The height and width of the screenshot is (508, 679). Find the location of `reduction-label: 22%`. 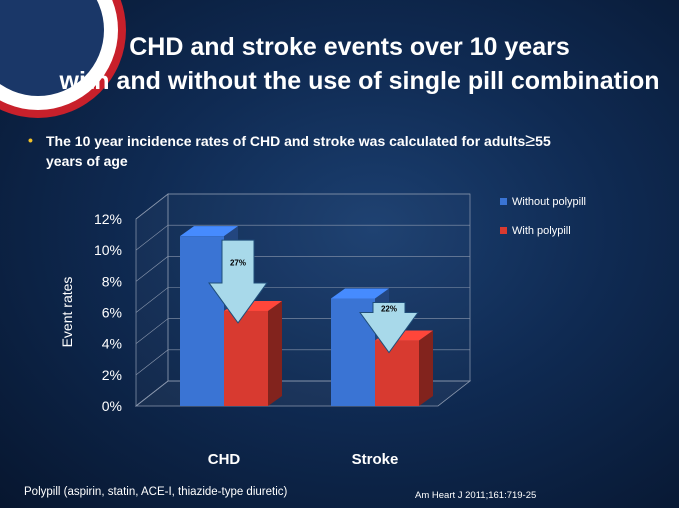

reduction-label: 22% is located at coordinates (389, 309).